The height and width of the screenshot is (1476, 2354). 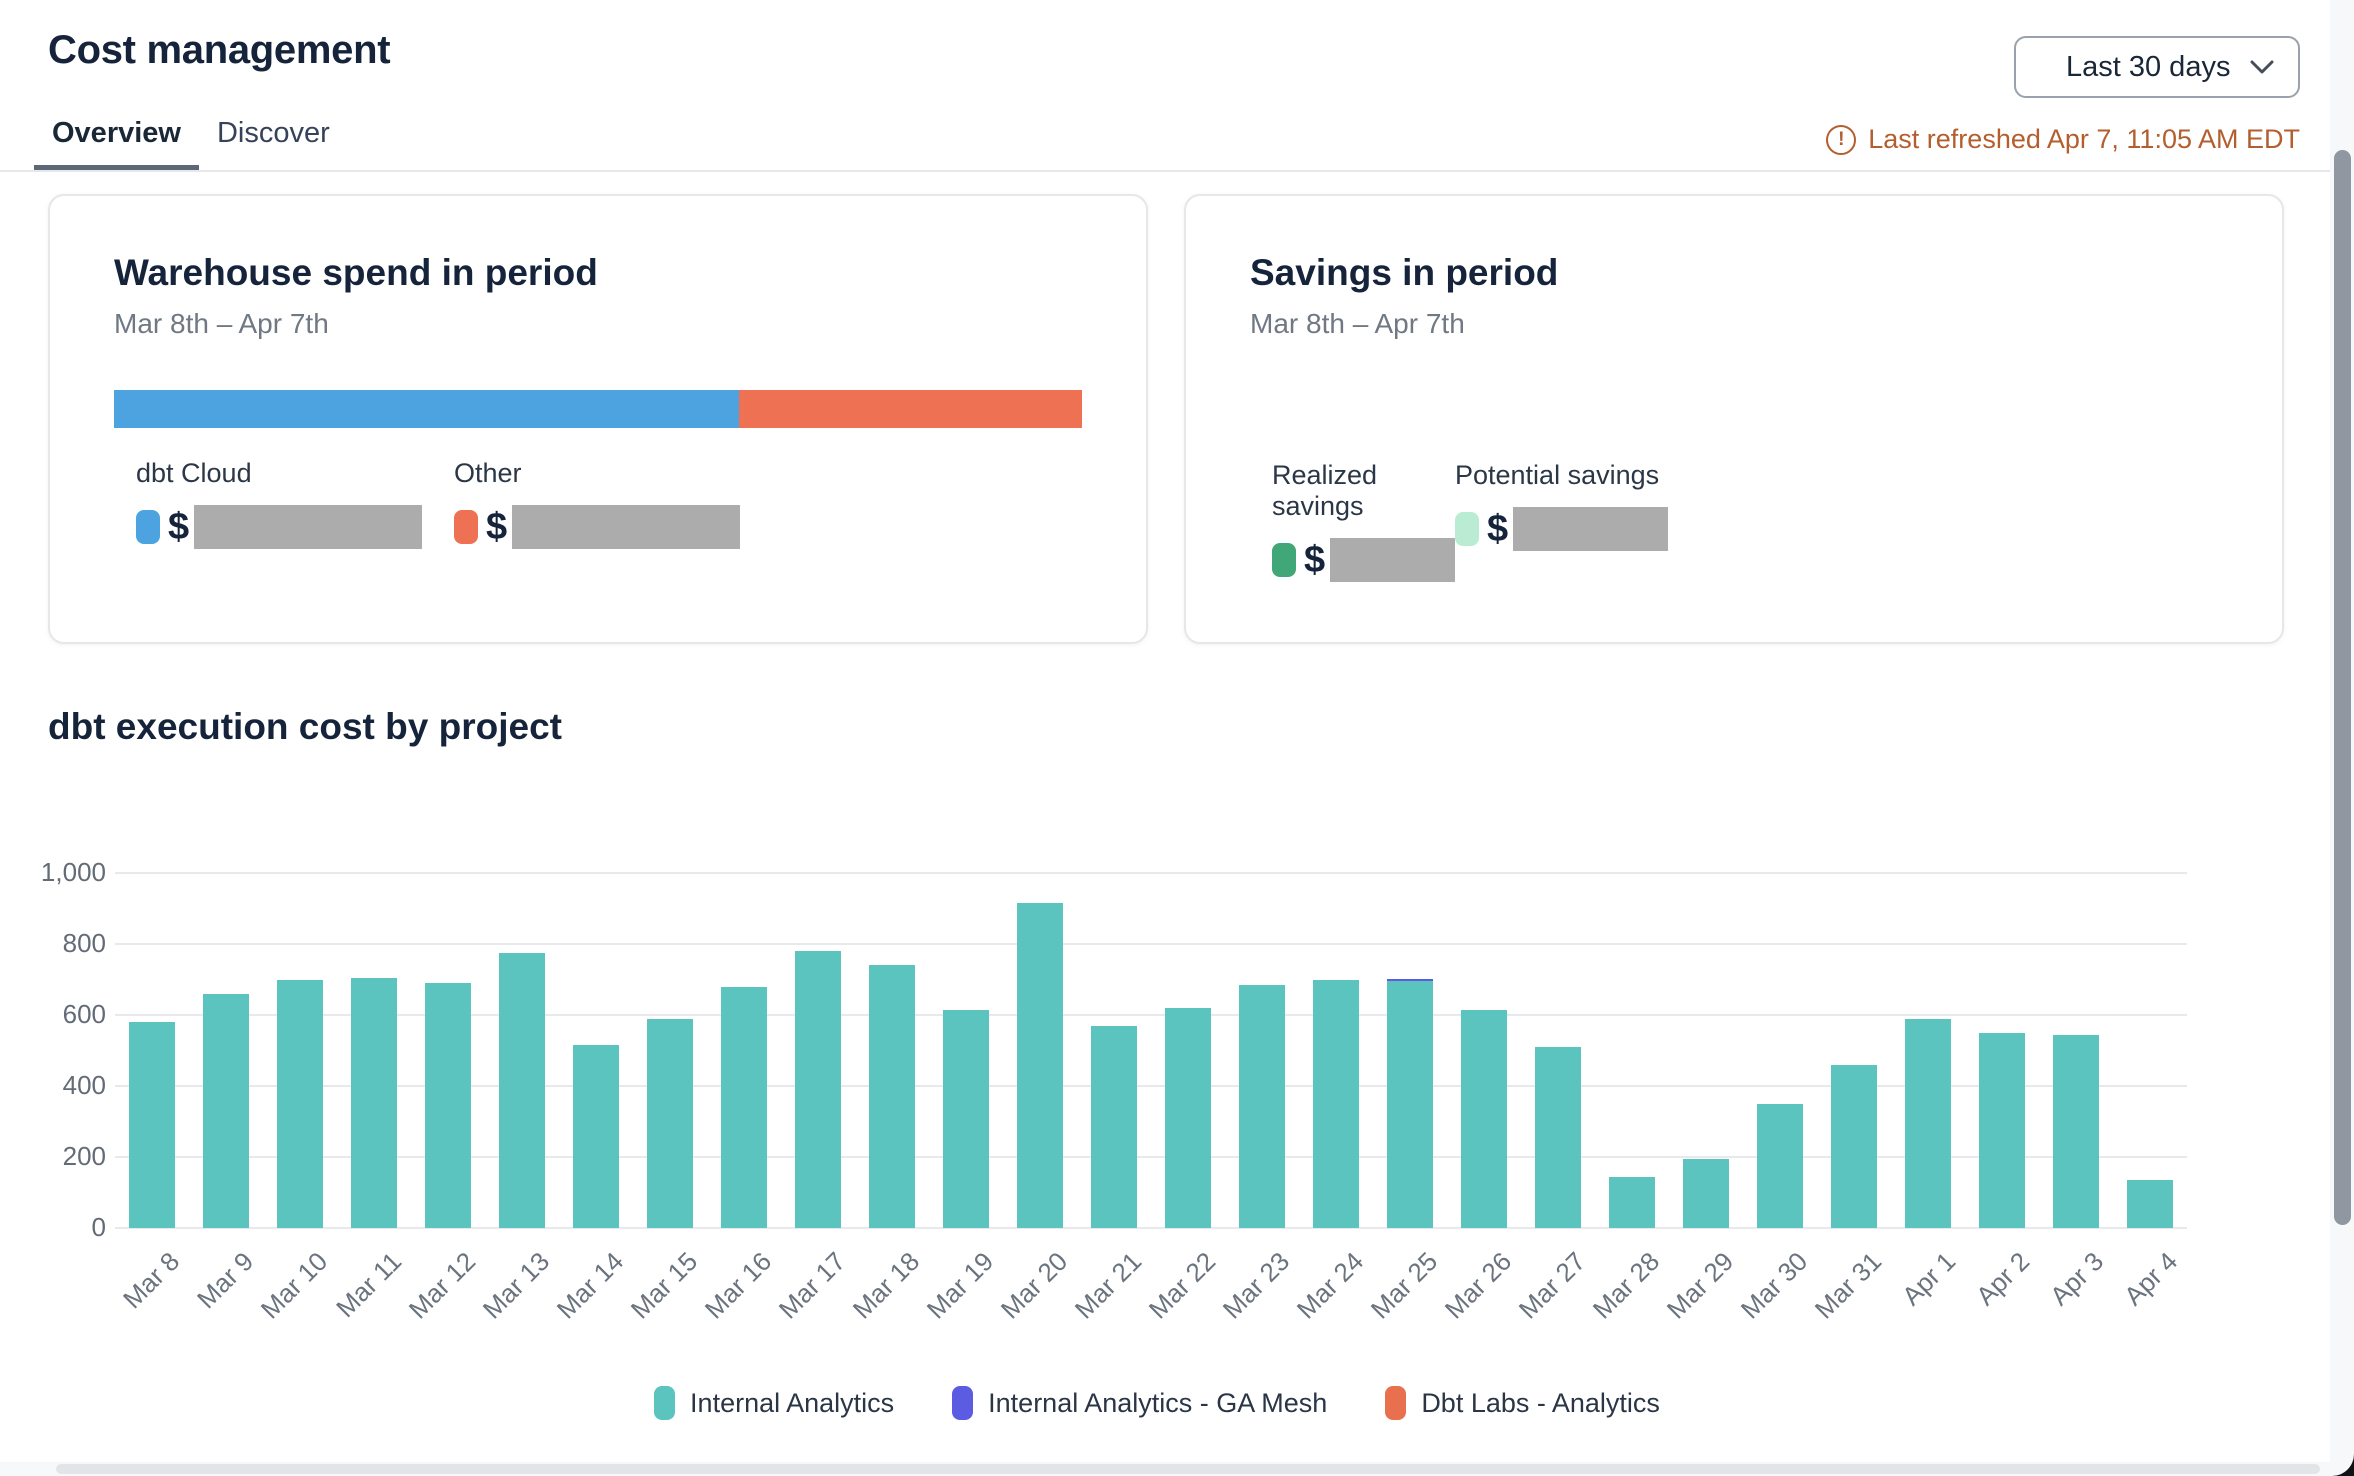 What do you see at coordinates (84, 1085) in the screenshot?
I see `y-axis-label: 400` at bounding box center [84, 1085].